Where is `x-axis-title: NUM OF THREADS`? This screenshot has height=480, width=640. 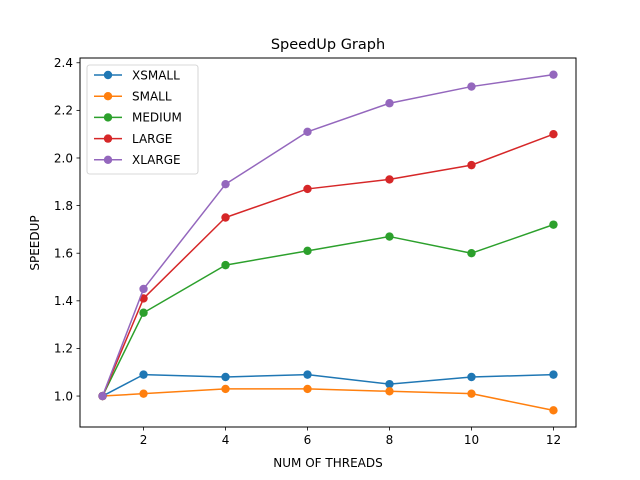
x-axis-title: NUM OF THREADS is located at coordinates (327, 463).